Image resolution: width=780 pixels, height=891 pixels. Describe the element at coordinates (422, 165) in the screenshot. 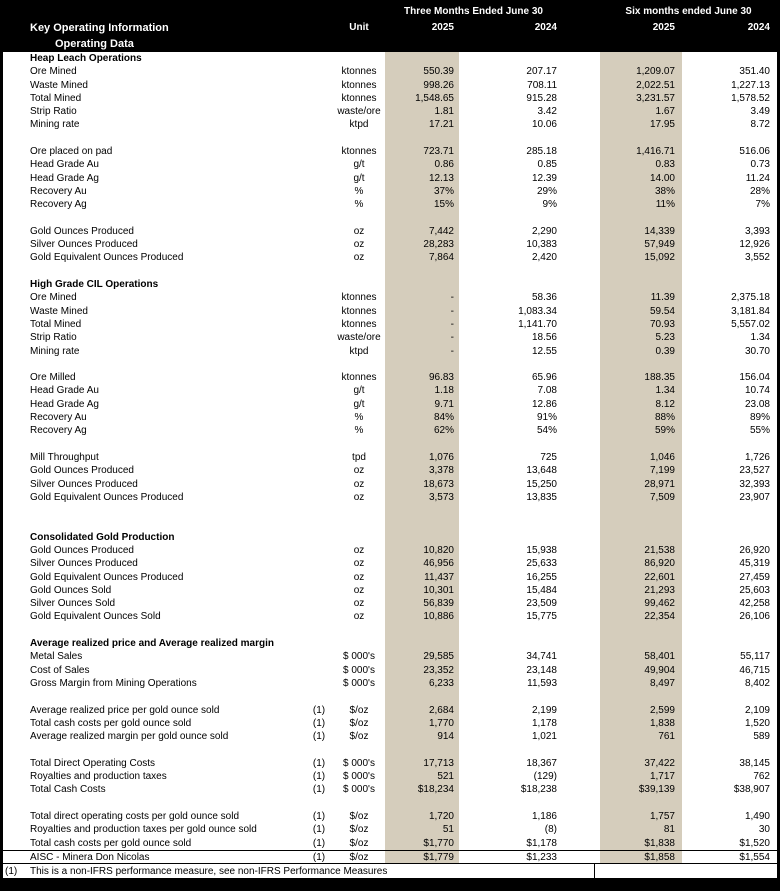

I see `value-3m-2025: 0.86` at that location.